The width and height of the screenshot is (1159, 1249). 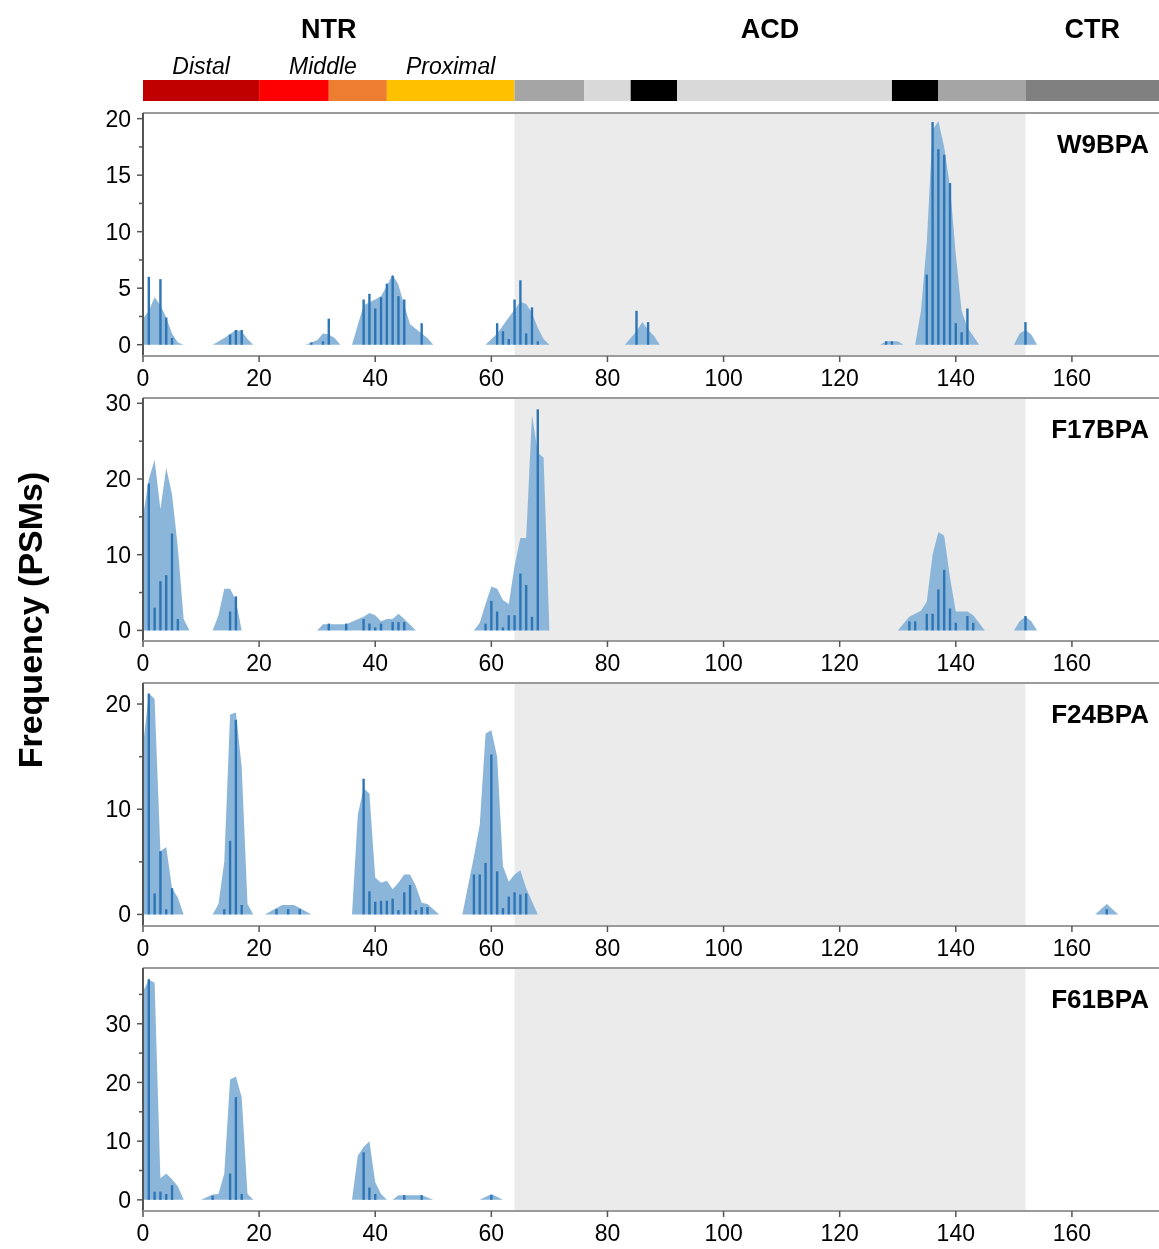 I want to click on text: NTR, so click(x=329, y=29).